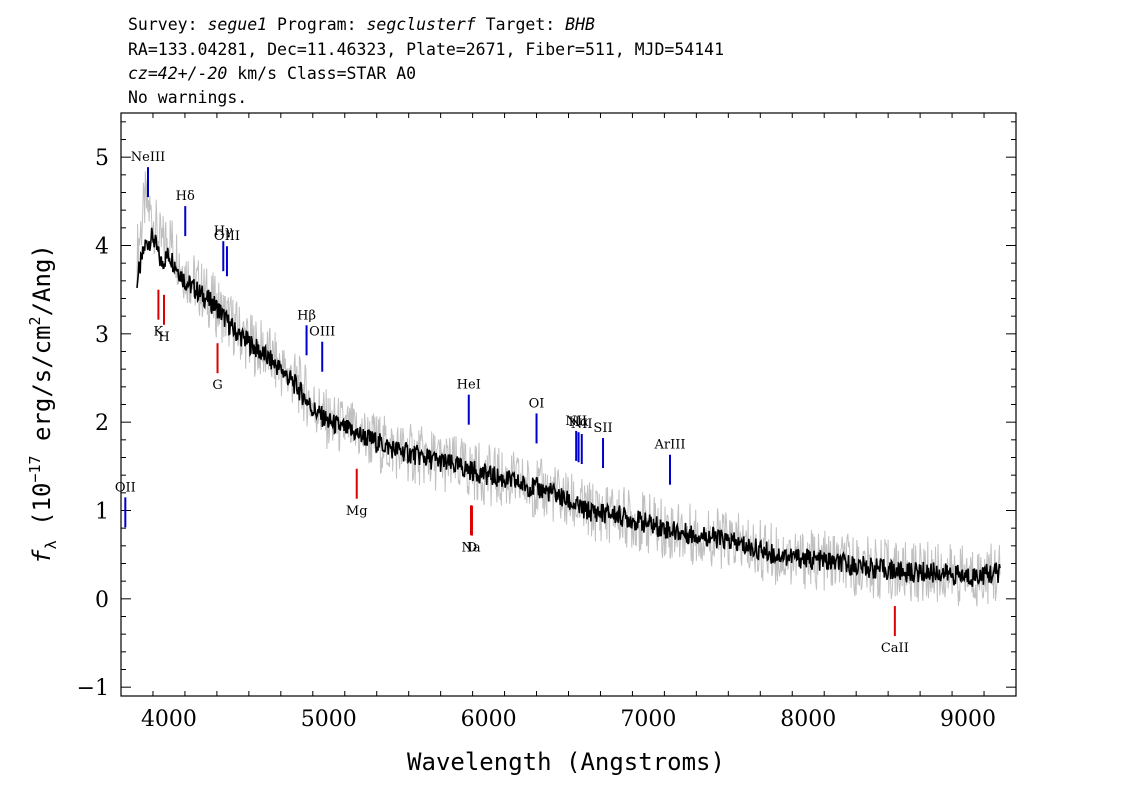  Describe the element at coordinates (102, 423) in the screenshot. I see `y-tick-label: 2` at that location.